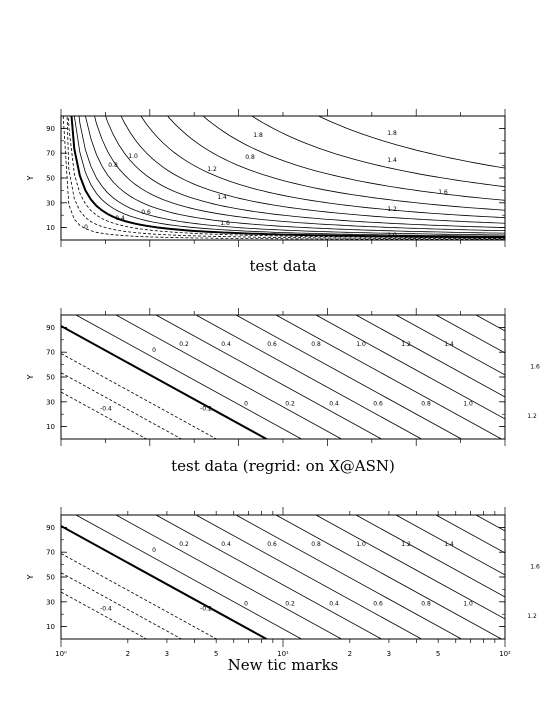 This screenshot has width=555, height=711. Describe the element at coordinates (106, 608) in the screenshot. I see `contour-label: -0.4` at that location.